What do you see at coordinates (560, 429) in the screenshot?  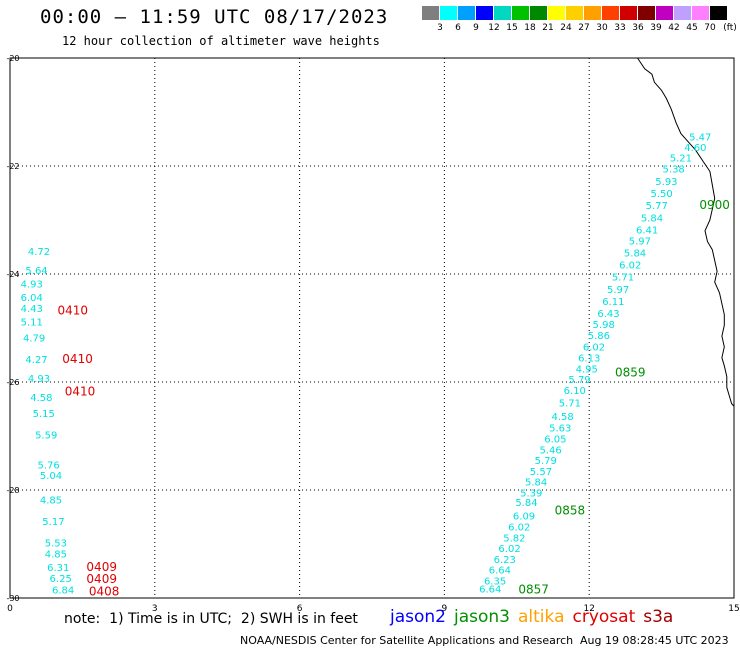 I see `wave-height-label: 5.63` at bounding box center [560, 429].